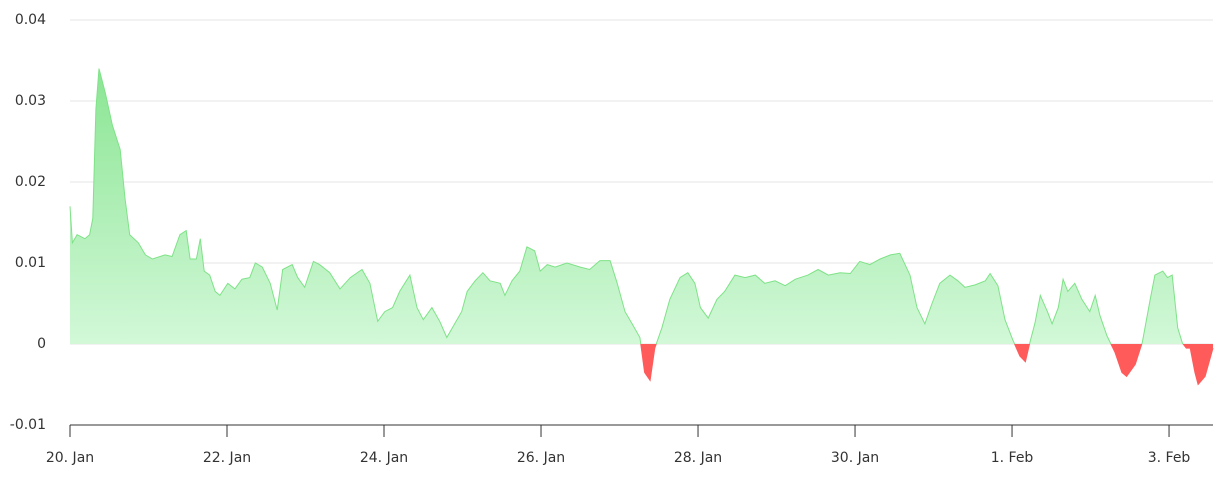  Describe the element at coordinates (41, 344) in the screenshot. I see `y-tick-label: 0` at that location.